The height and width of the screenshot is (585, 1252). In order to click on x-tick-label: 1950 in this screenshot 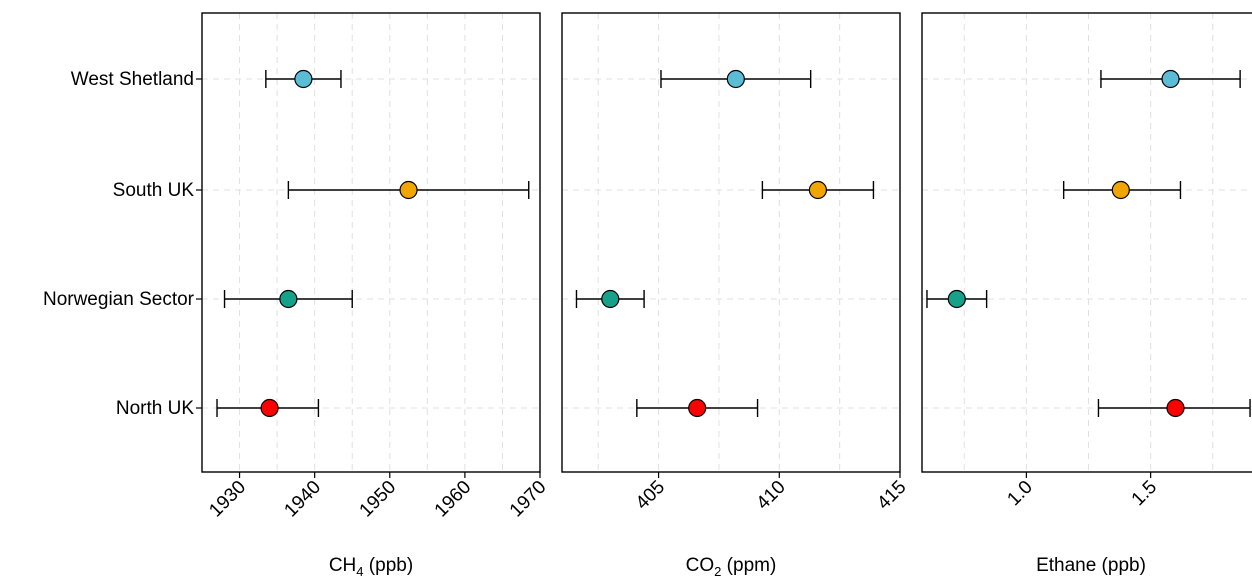, I will do `click(378, 499)`.